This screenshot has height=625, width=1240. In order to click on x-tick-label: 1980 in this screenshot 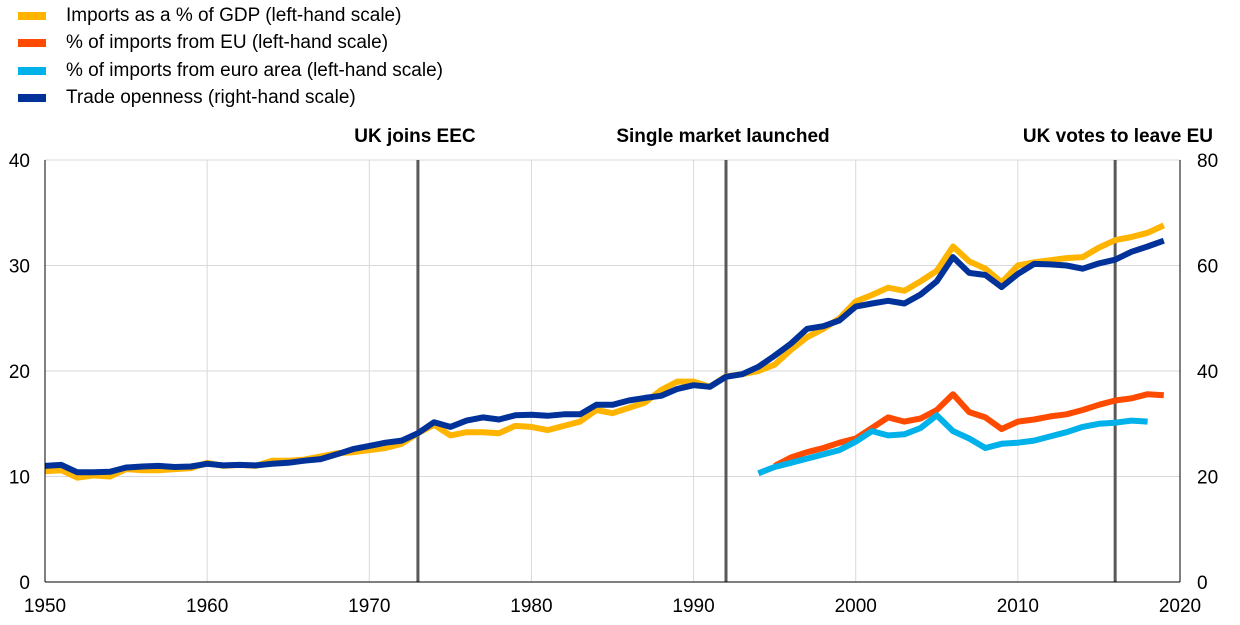, I will do `click(531, 606)`.